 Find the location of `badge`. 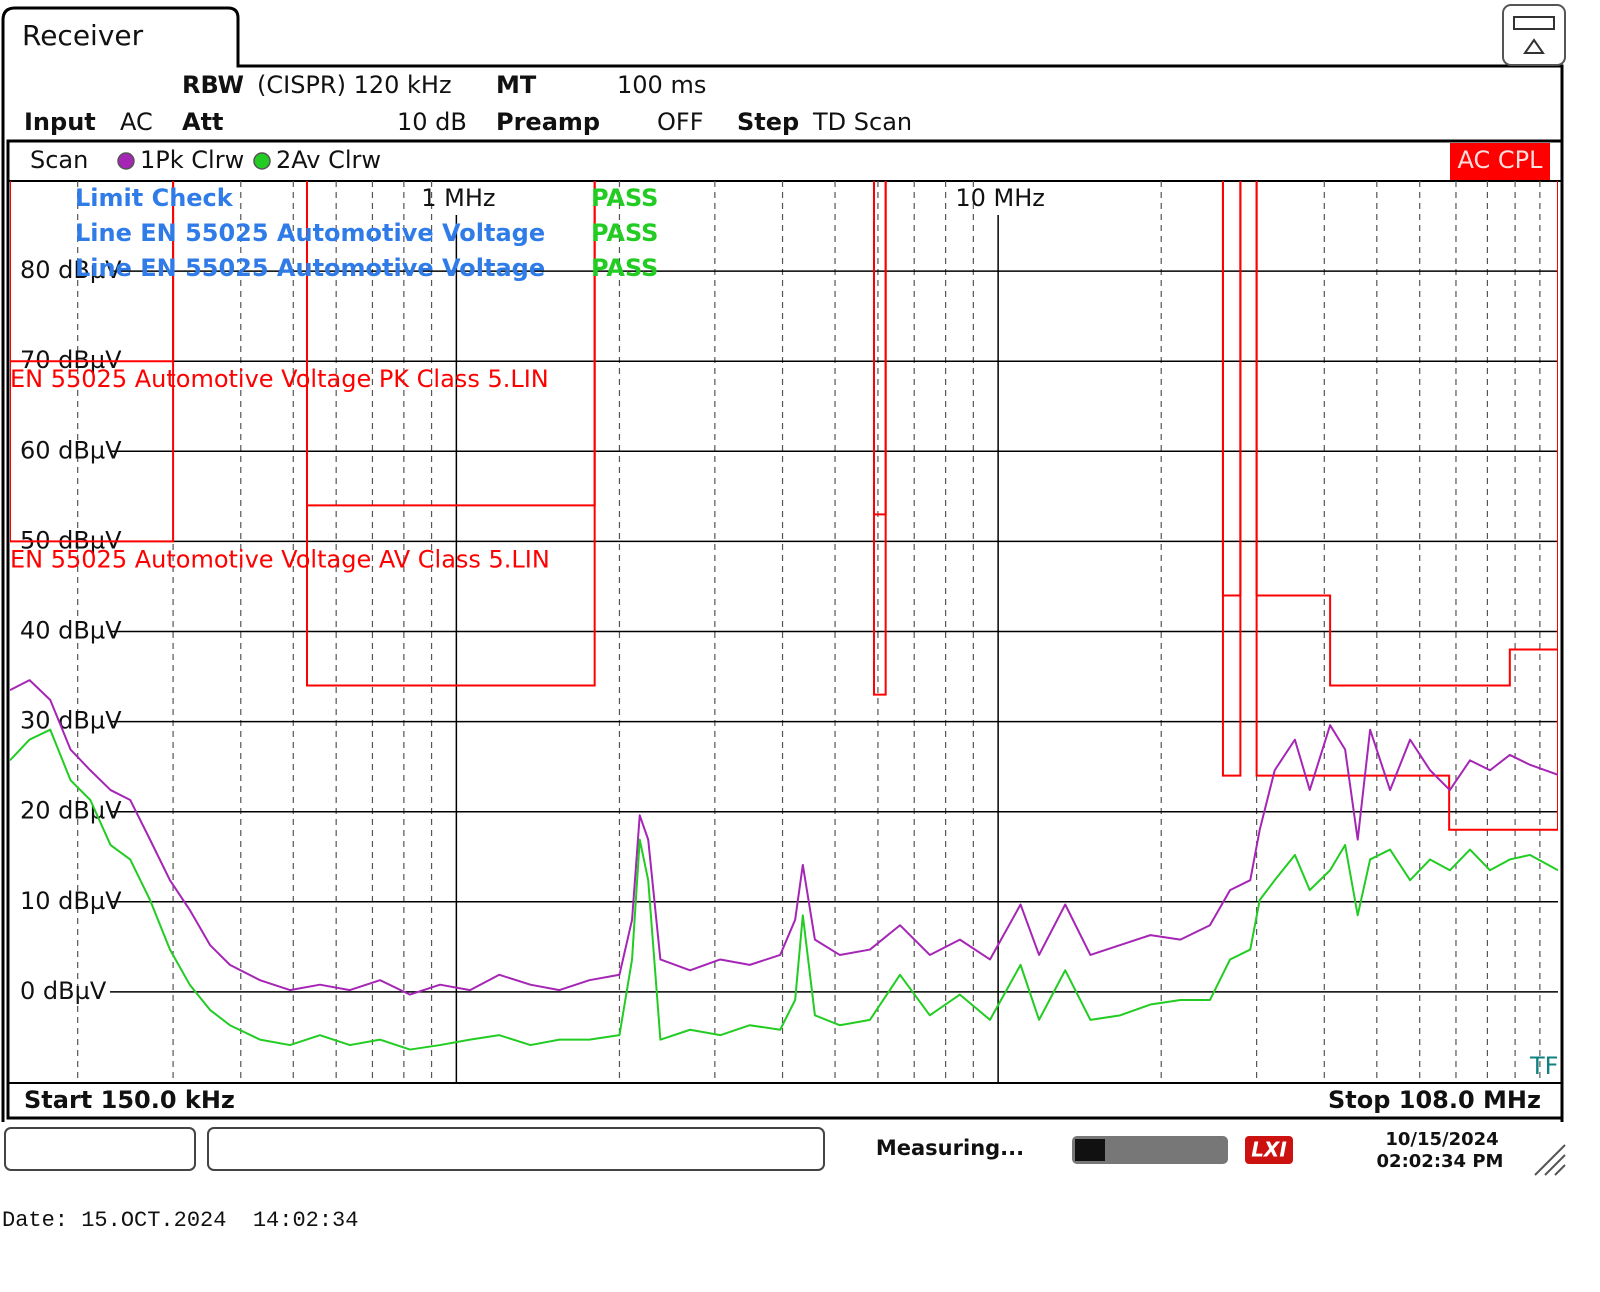

badge is located at coordinates (1500, 161).